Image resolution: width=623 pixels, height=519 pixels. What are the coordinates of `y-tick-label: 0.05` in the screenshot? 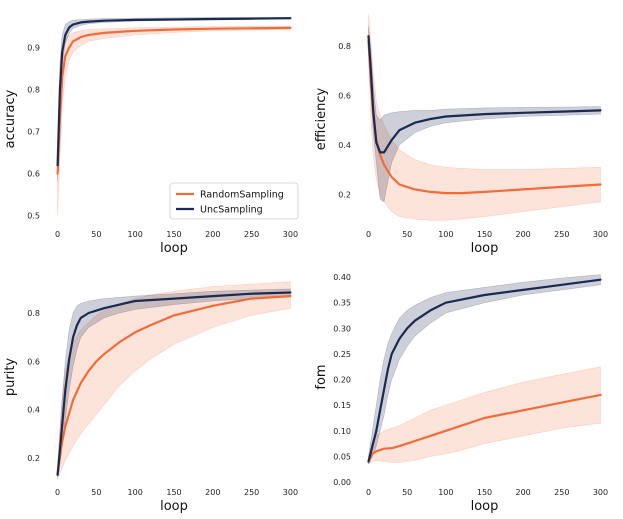 It's located at (342, 456).